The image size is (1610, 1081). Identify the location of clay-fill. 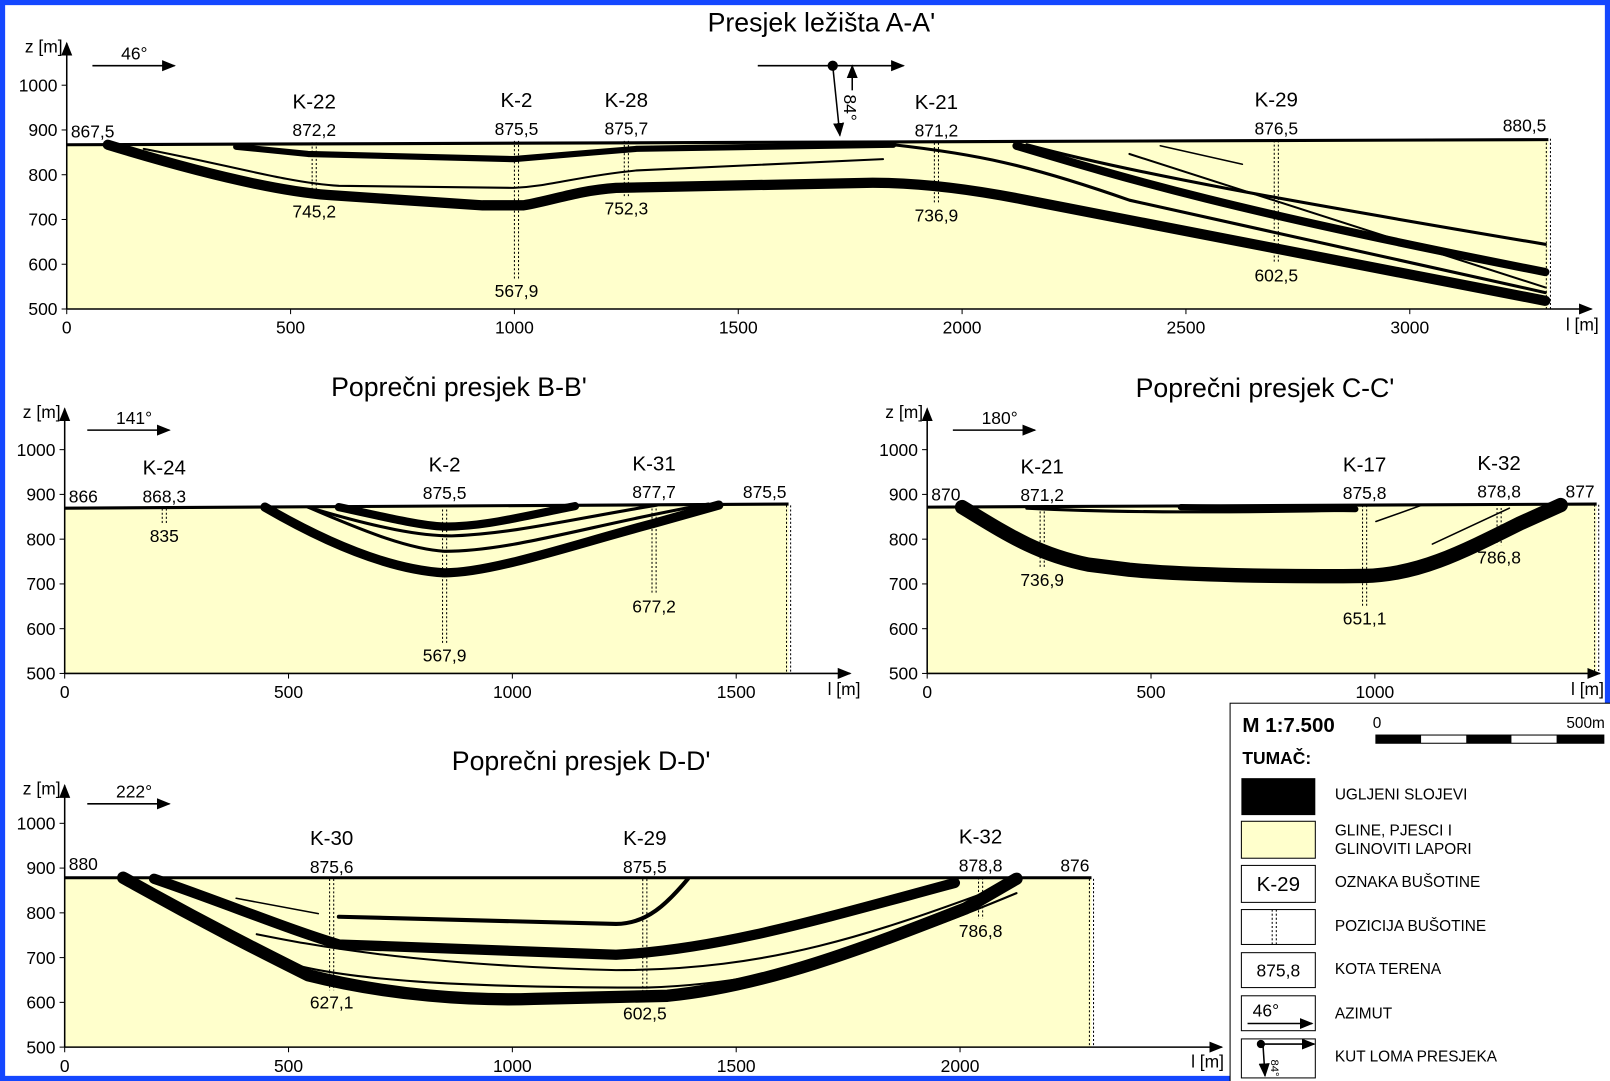
(1262, 589).